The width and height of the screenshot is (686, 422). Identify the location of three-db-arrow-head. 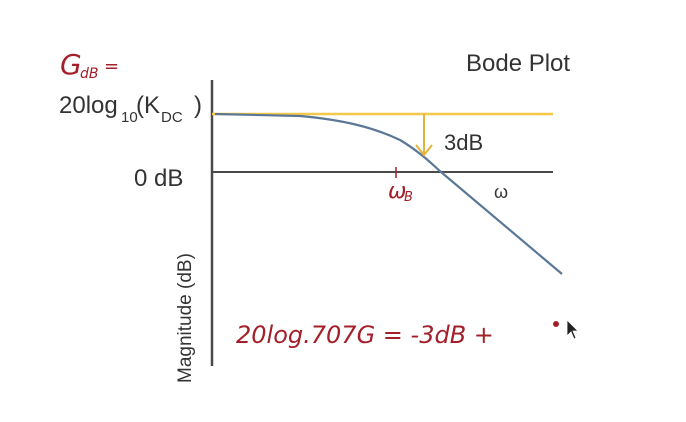
(424, 150).